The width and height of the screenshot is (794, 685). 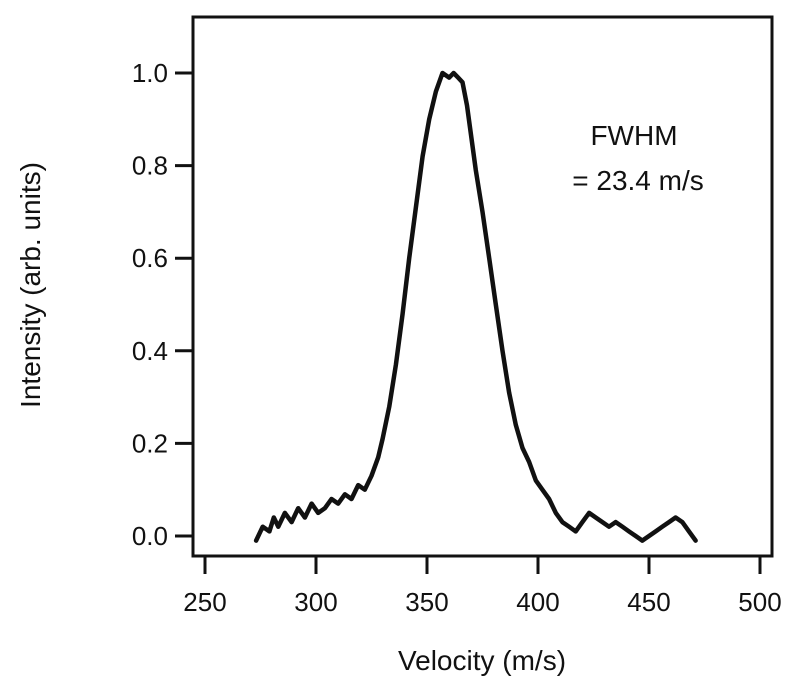 What do you see at coordinates (315, 602) in the screenshot?
I see `x-tick-label: 300` at bounding box center [315, 602].